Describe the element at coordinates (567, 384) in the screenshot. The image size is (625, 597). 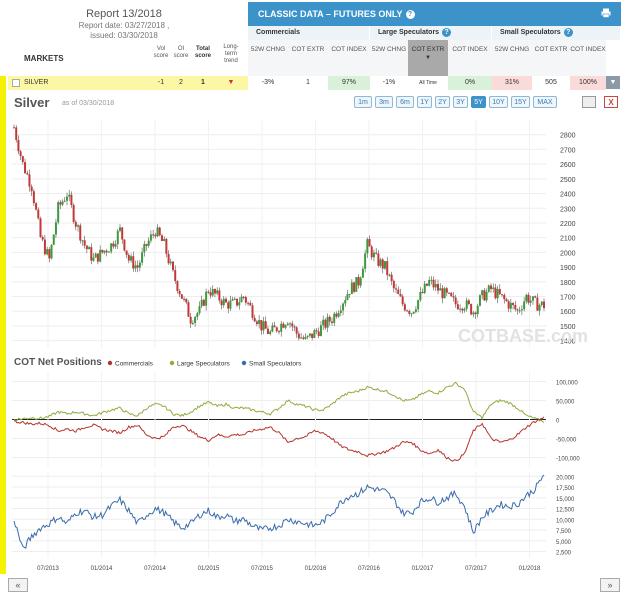
I see `y-tick-label: 100,000` at that location.